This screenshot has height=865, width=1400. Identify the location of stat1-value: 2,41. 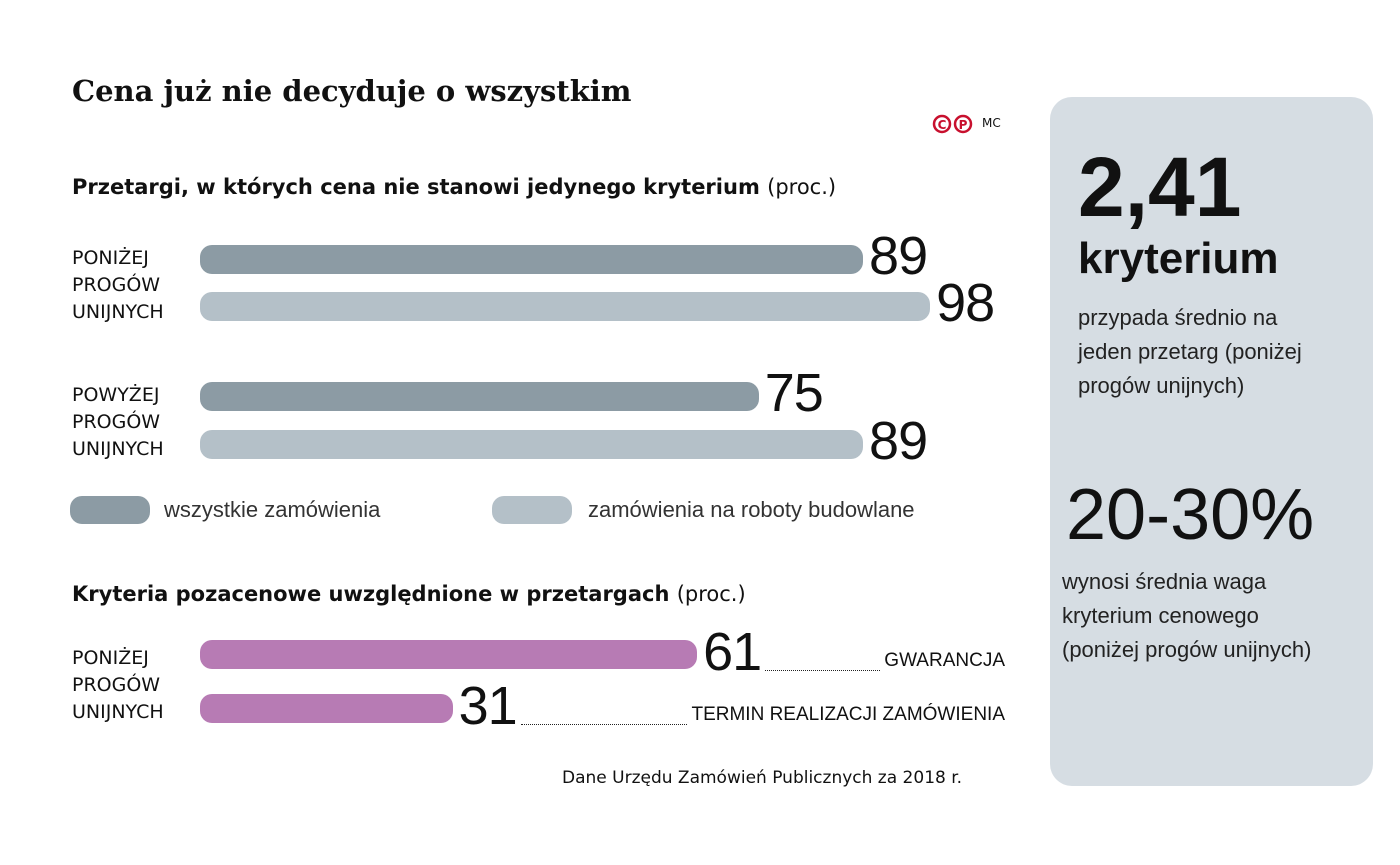
(1160, 187).